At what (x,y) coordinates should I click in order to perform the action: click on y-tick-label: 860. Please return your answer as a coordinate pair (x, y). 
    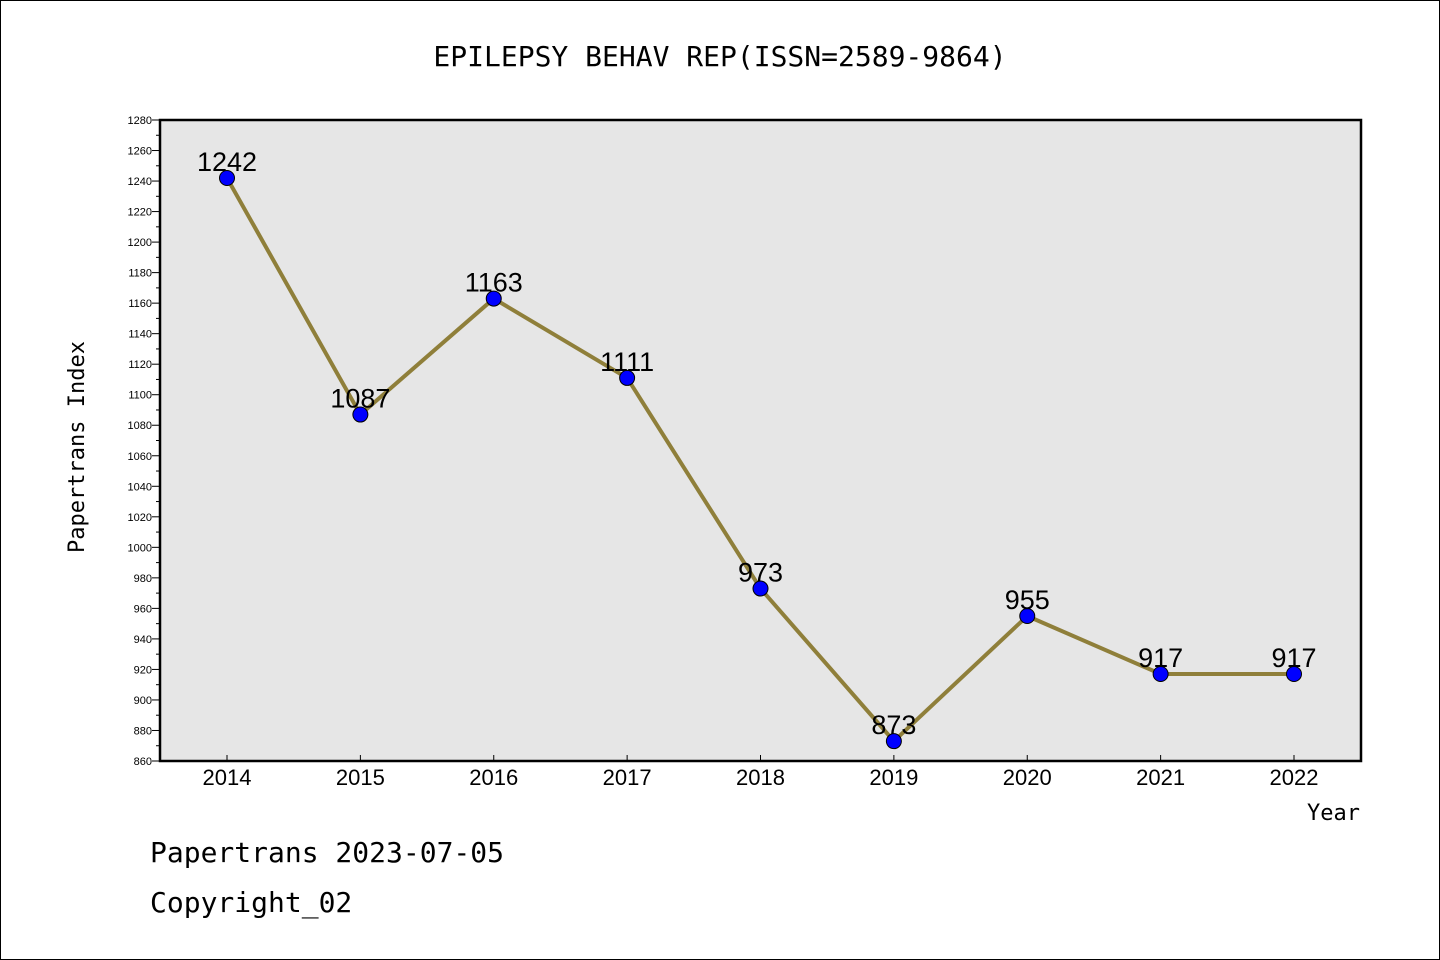
    Looking at the image, I should click on (143, 762).